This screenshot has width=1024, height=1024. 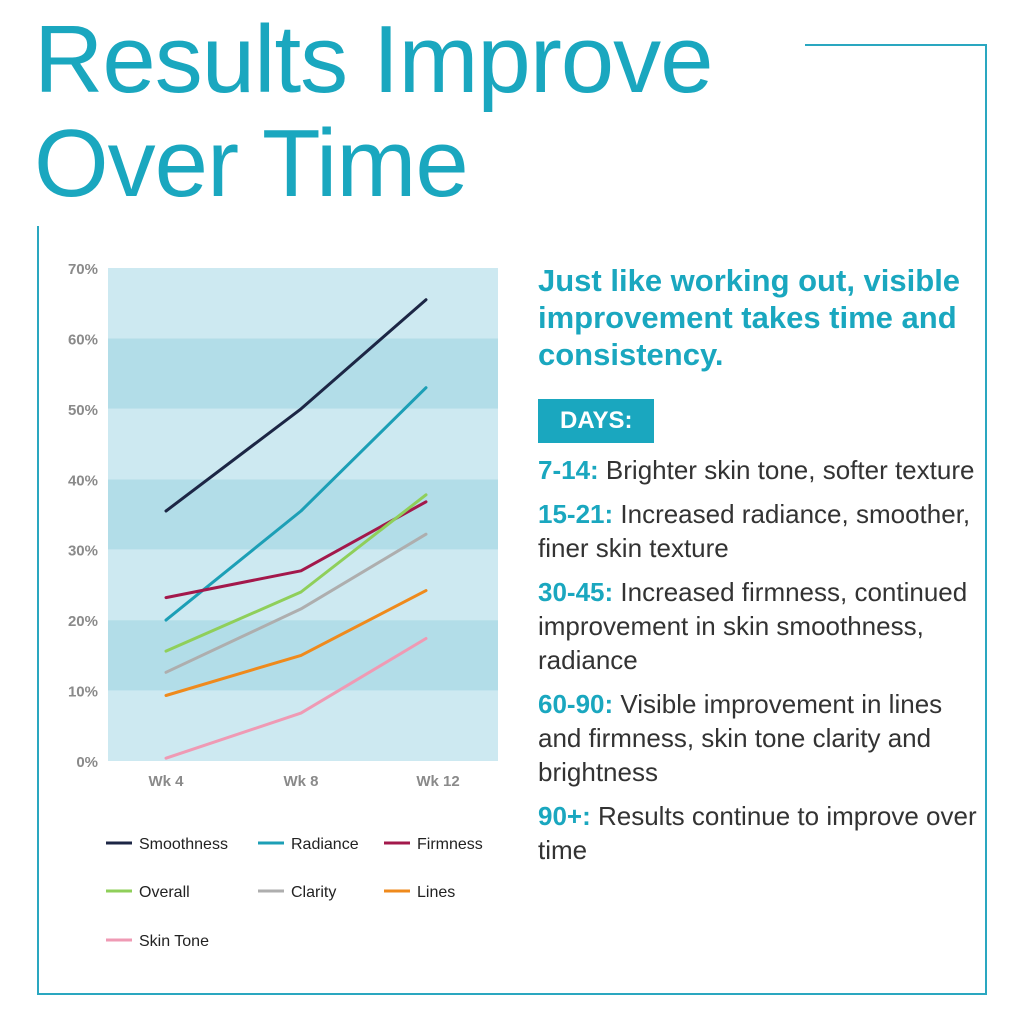 What do you see at coordinates (183, 844) in the screenshot?
I see `legend-label: Smoothness` at bounding box center [183, 844].